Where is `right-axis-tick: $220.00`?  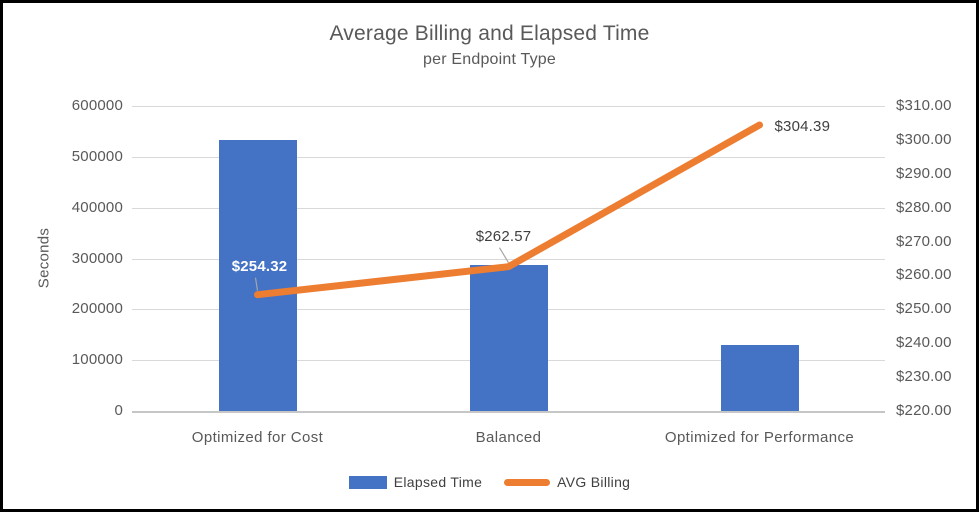 right-axis-tick: $220.00 is located at coordinates (924, 410).